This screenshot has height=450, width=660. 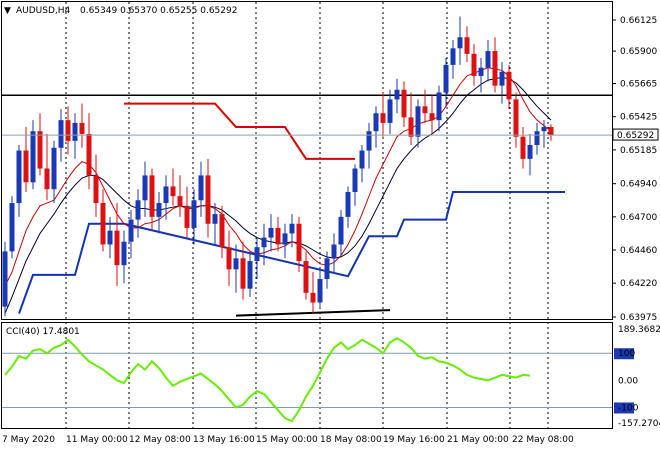 I want to click on current-price-label: 0.65292, so click(x=635, y=136).